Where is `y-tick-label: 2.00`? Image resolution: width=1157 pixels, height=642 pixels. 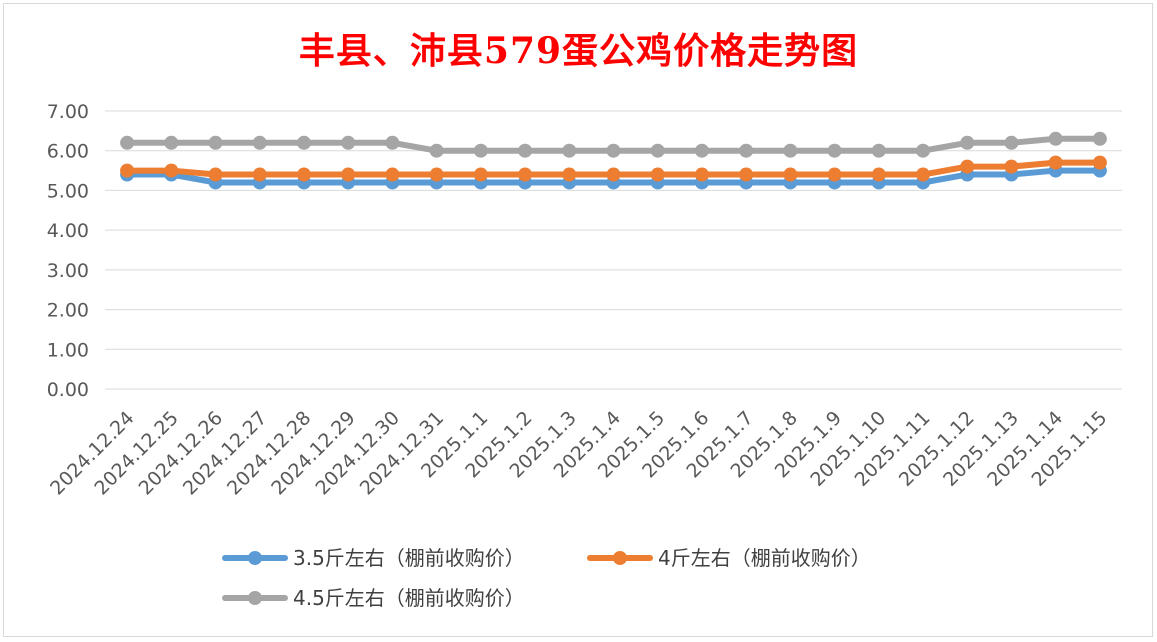
y-tick-label: 2.00 is located at coordinates (68, 311).